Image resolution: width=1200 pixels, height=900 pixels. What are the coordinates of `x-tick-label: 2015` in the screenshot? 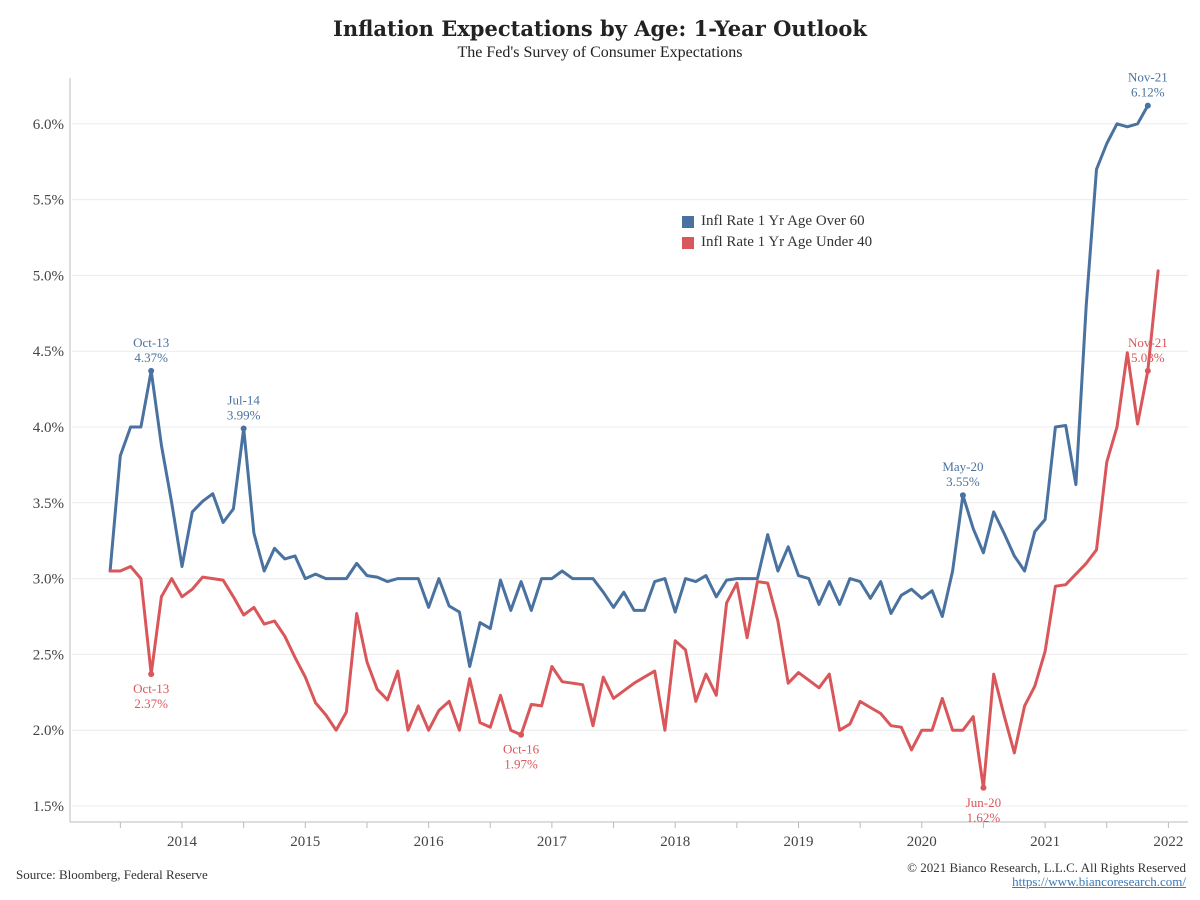 It's located at (305, 842).